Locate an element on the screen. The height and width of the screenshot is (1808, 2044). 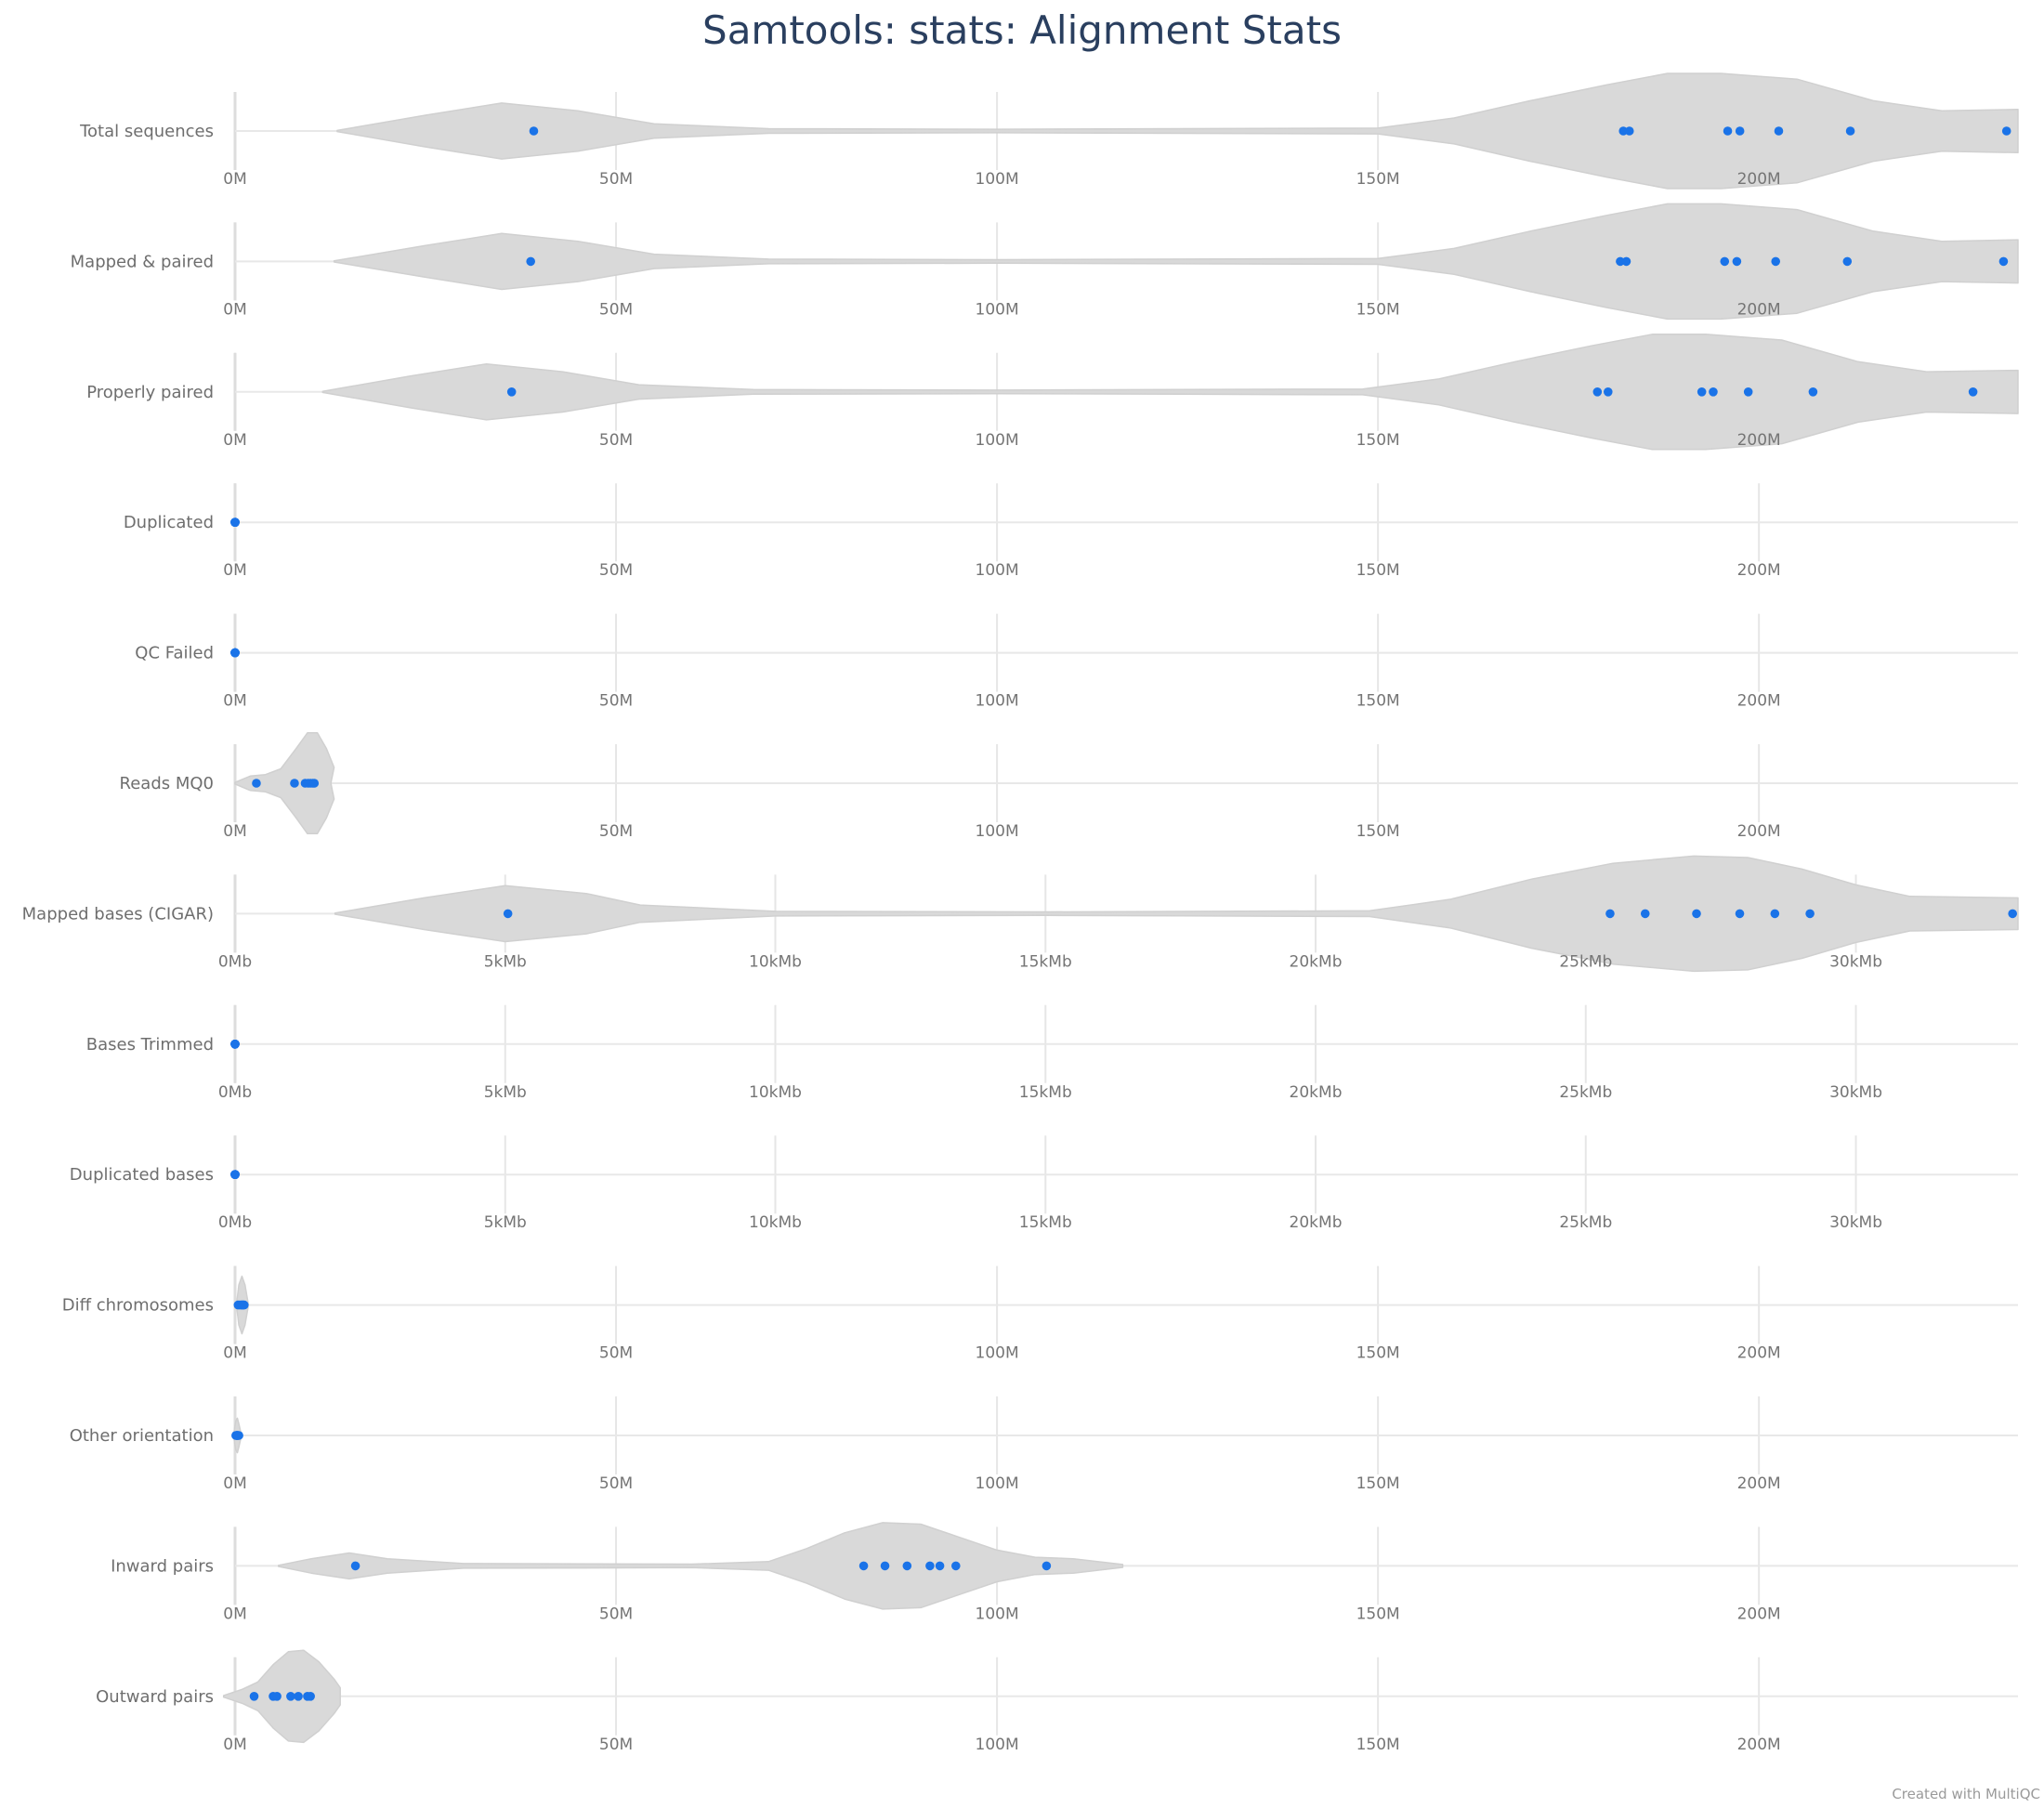
row-label: Properly paired is located at coordinates (150, 392).